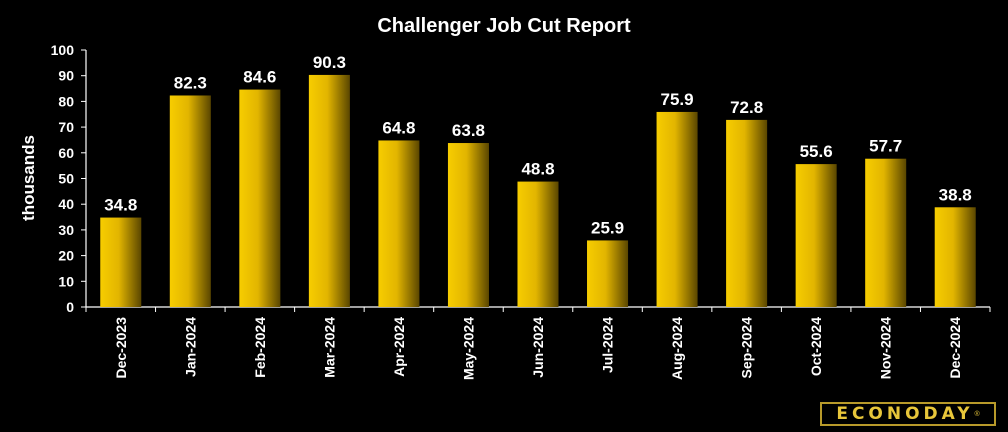 The image size is (1008, 432). Describe the element at coordinates (66, 204) in the screenshot. I see `y-tick-label: 40` at that location.